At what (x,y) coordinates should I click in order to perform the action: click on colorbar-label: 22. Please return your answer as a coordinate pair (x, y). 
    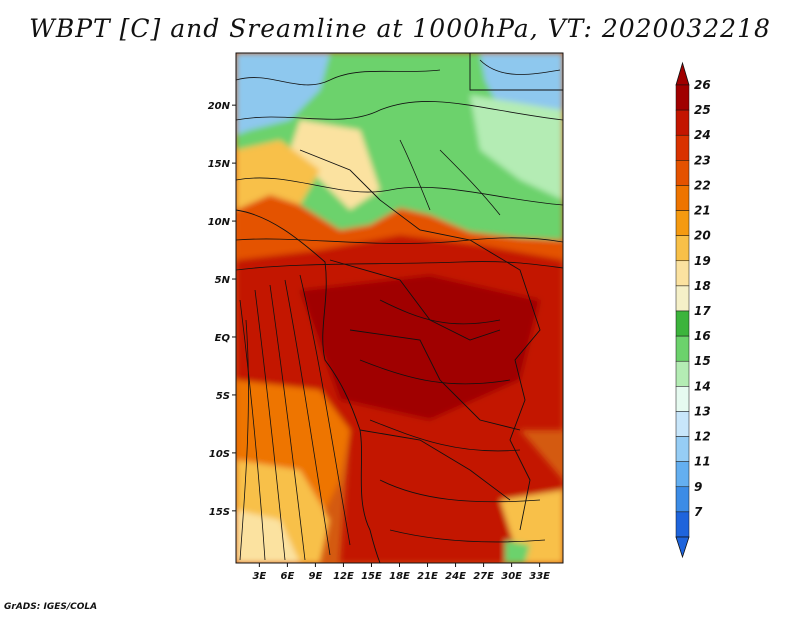
    Looking at the image, I should click on (702, 185).